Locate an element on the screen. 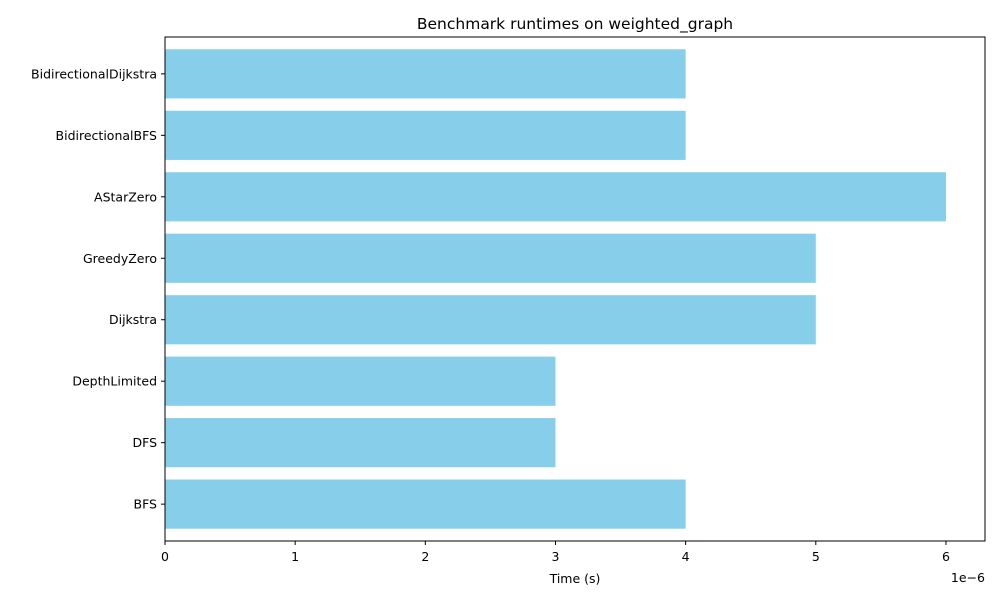 This screenshot has height=604, width=1000. x-tick-label: 5 is located at coordinates (816, 556).